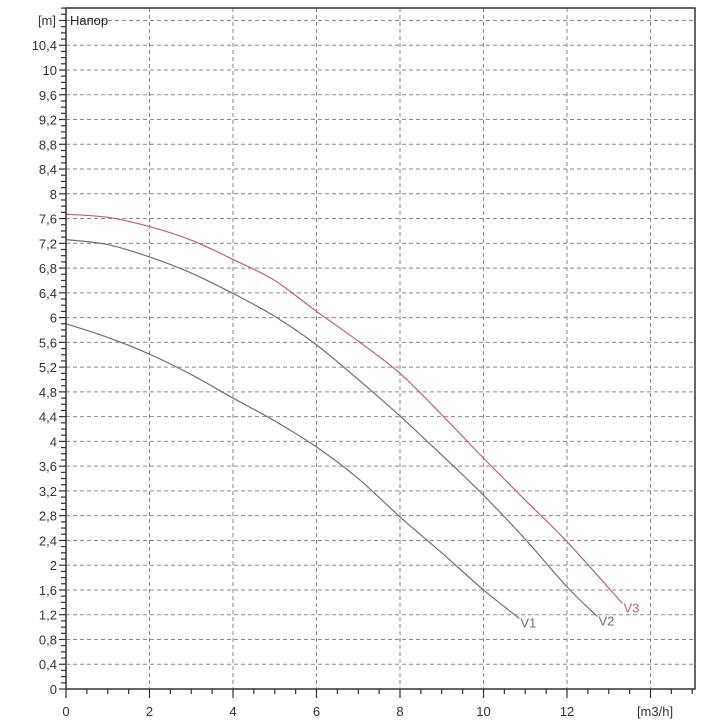  What do you see at coordinates (53, 689) in the screenshot?
I see `y-tick-label: 0` at bounding box center [53, 689].